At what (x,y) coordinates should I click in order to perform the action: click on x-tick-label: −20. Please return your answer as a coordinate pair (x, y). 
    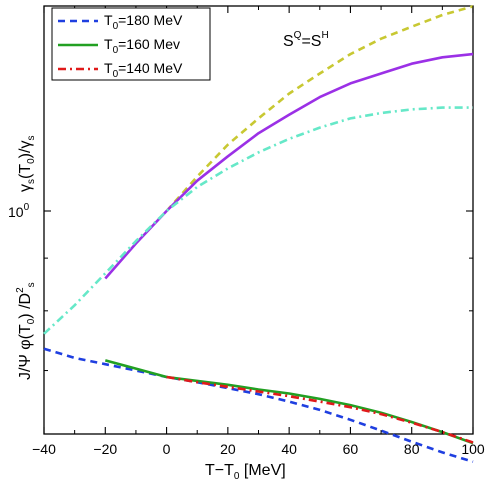
    Looking at the image, I should click on (105, 449).